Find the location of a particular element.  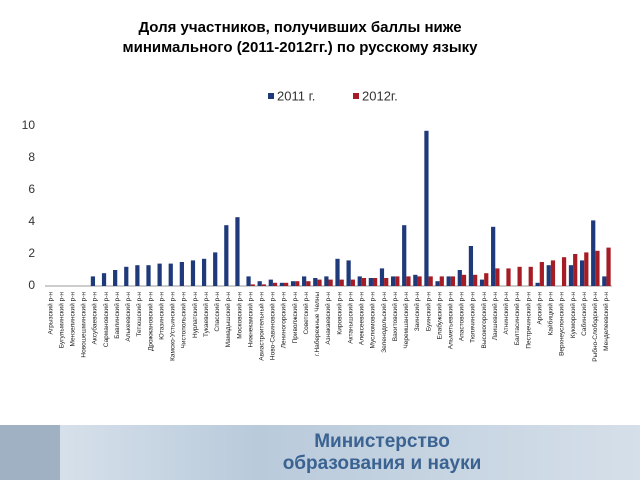

x-tick-label: Елабужский р-н is located at coordinates (439, 316).